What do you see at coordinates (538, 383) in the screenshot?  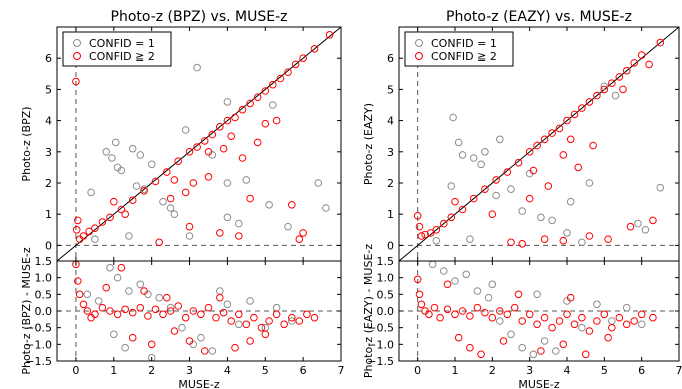 I see `x-axis-label: MUSE-z` at bounding box center [538, 383].